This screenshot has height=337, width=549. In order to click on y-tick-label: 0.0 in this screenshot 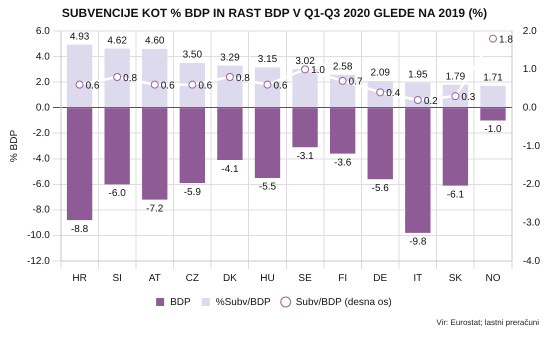, I will do `click(43, 108)`.